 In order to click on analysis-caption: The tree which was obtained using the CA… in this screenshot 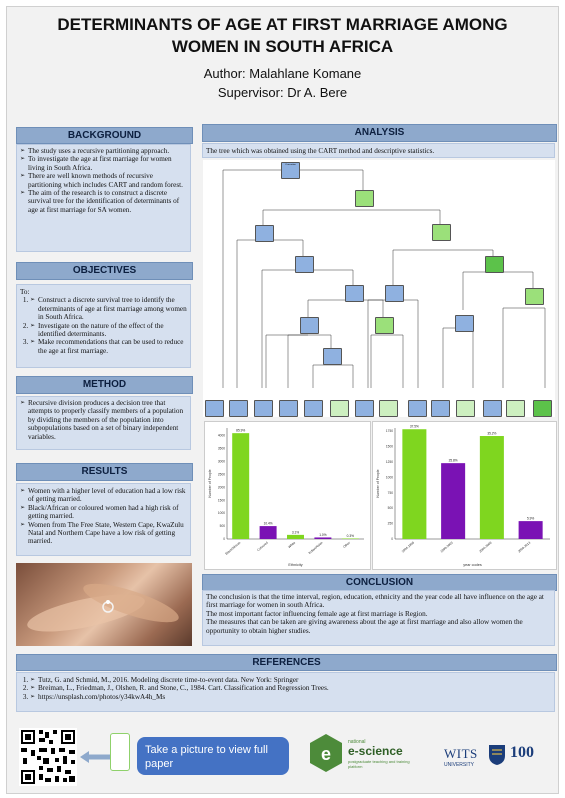, I will do `click(378, 150)`.